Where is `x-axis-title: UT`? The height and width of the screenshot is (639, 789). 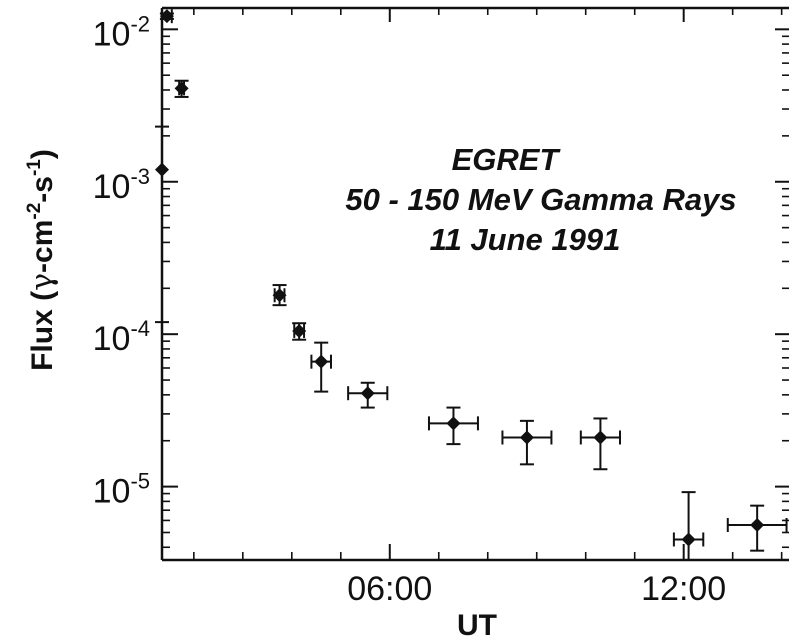
x-axis-title: UT is located at coordinates (477, 624).